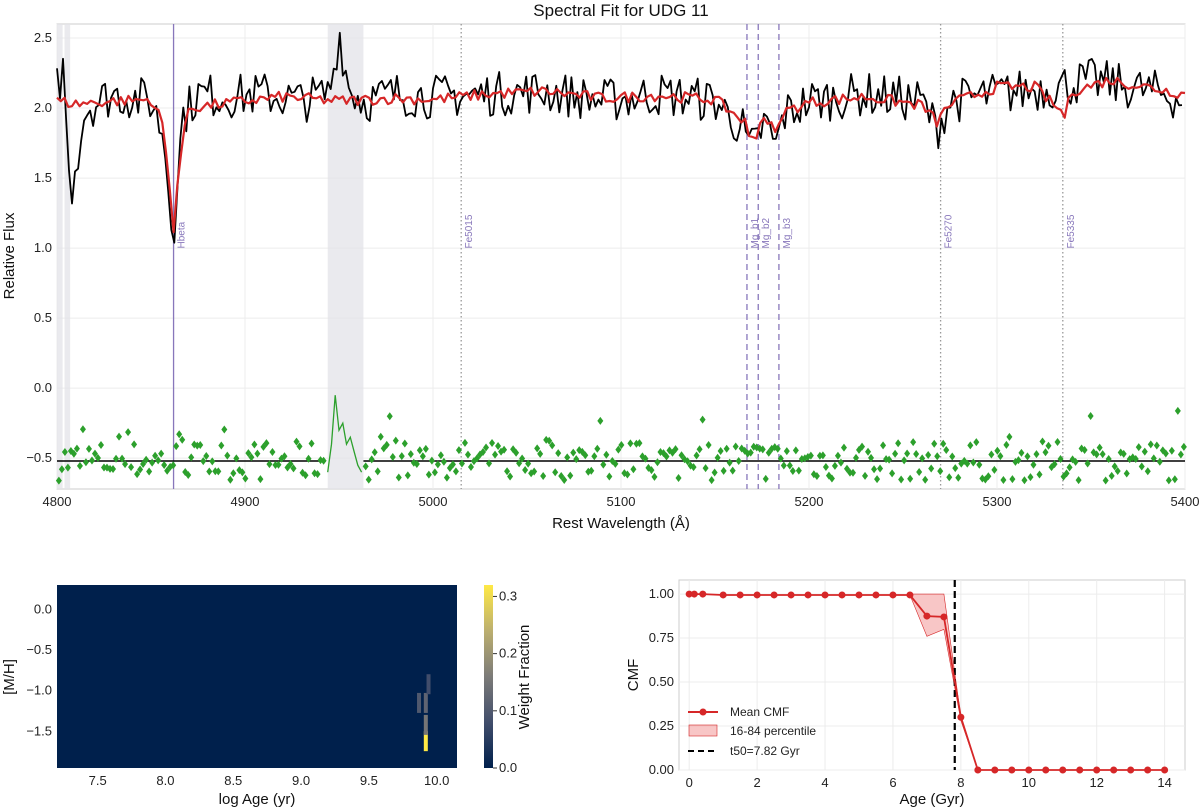 The image size is (1200, 810). I want to click on cmf-y-tick-label-2: 0.50, so click(661, 681).